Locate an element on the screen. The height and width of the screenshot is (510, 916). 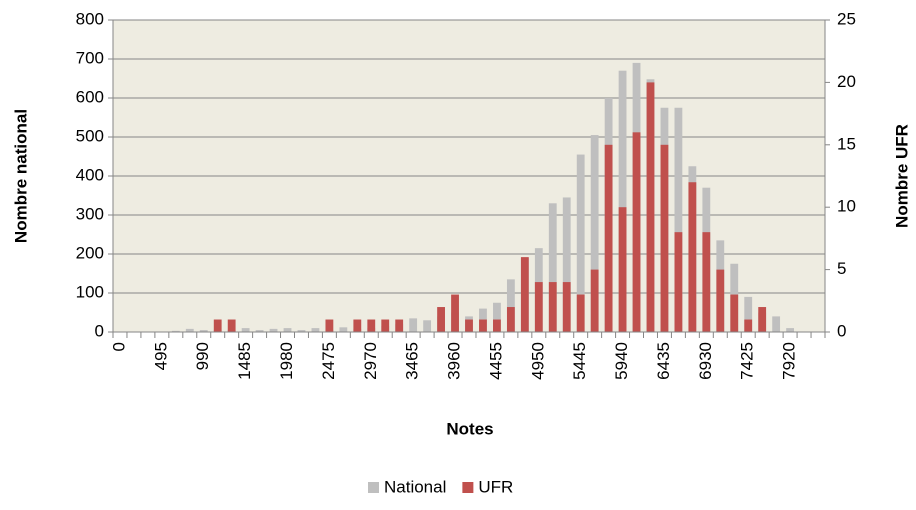
y-tick-label: 100 is located at coordinates (90, 291).